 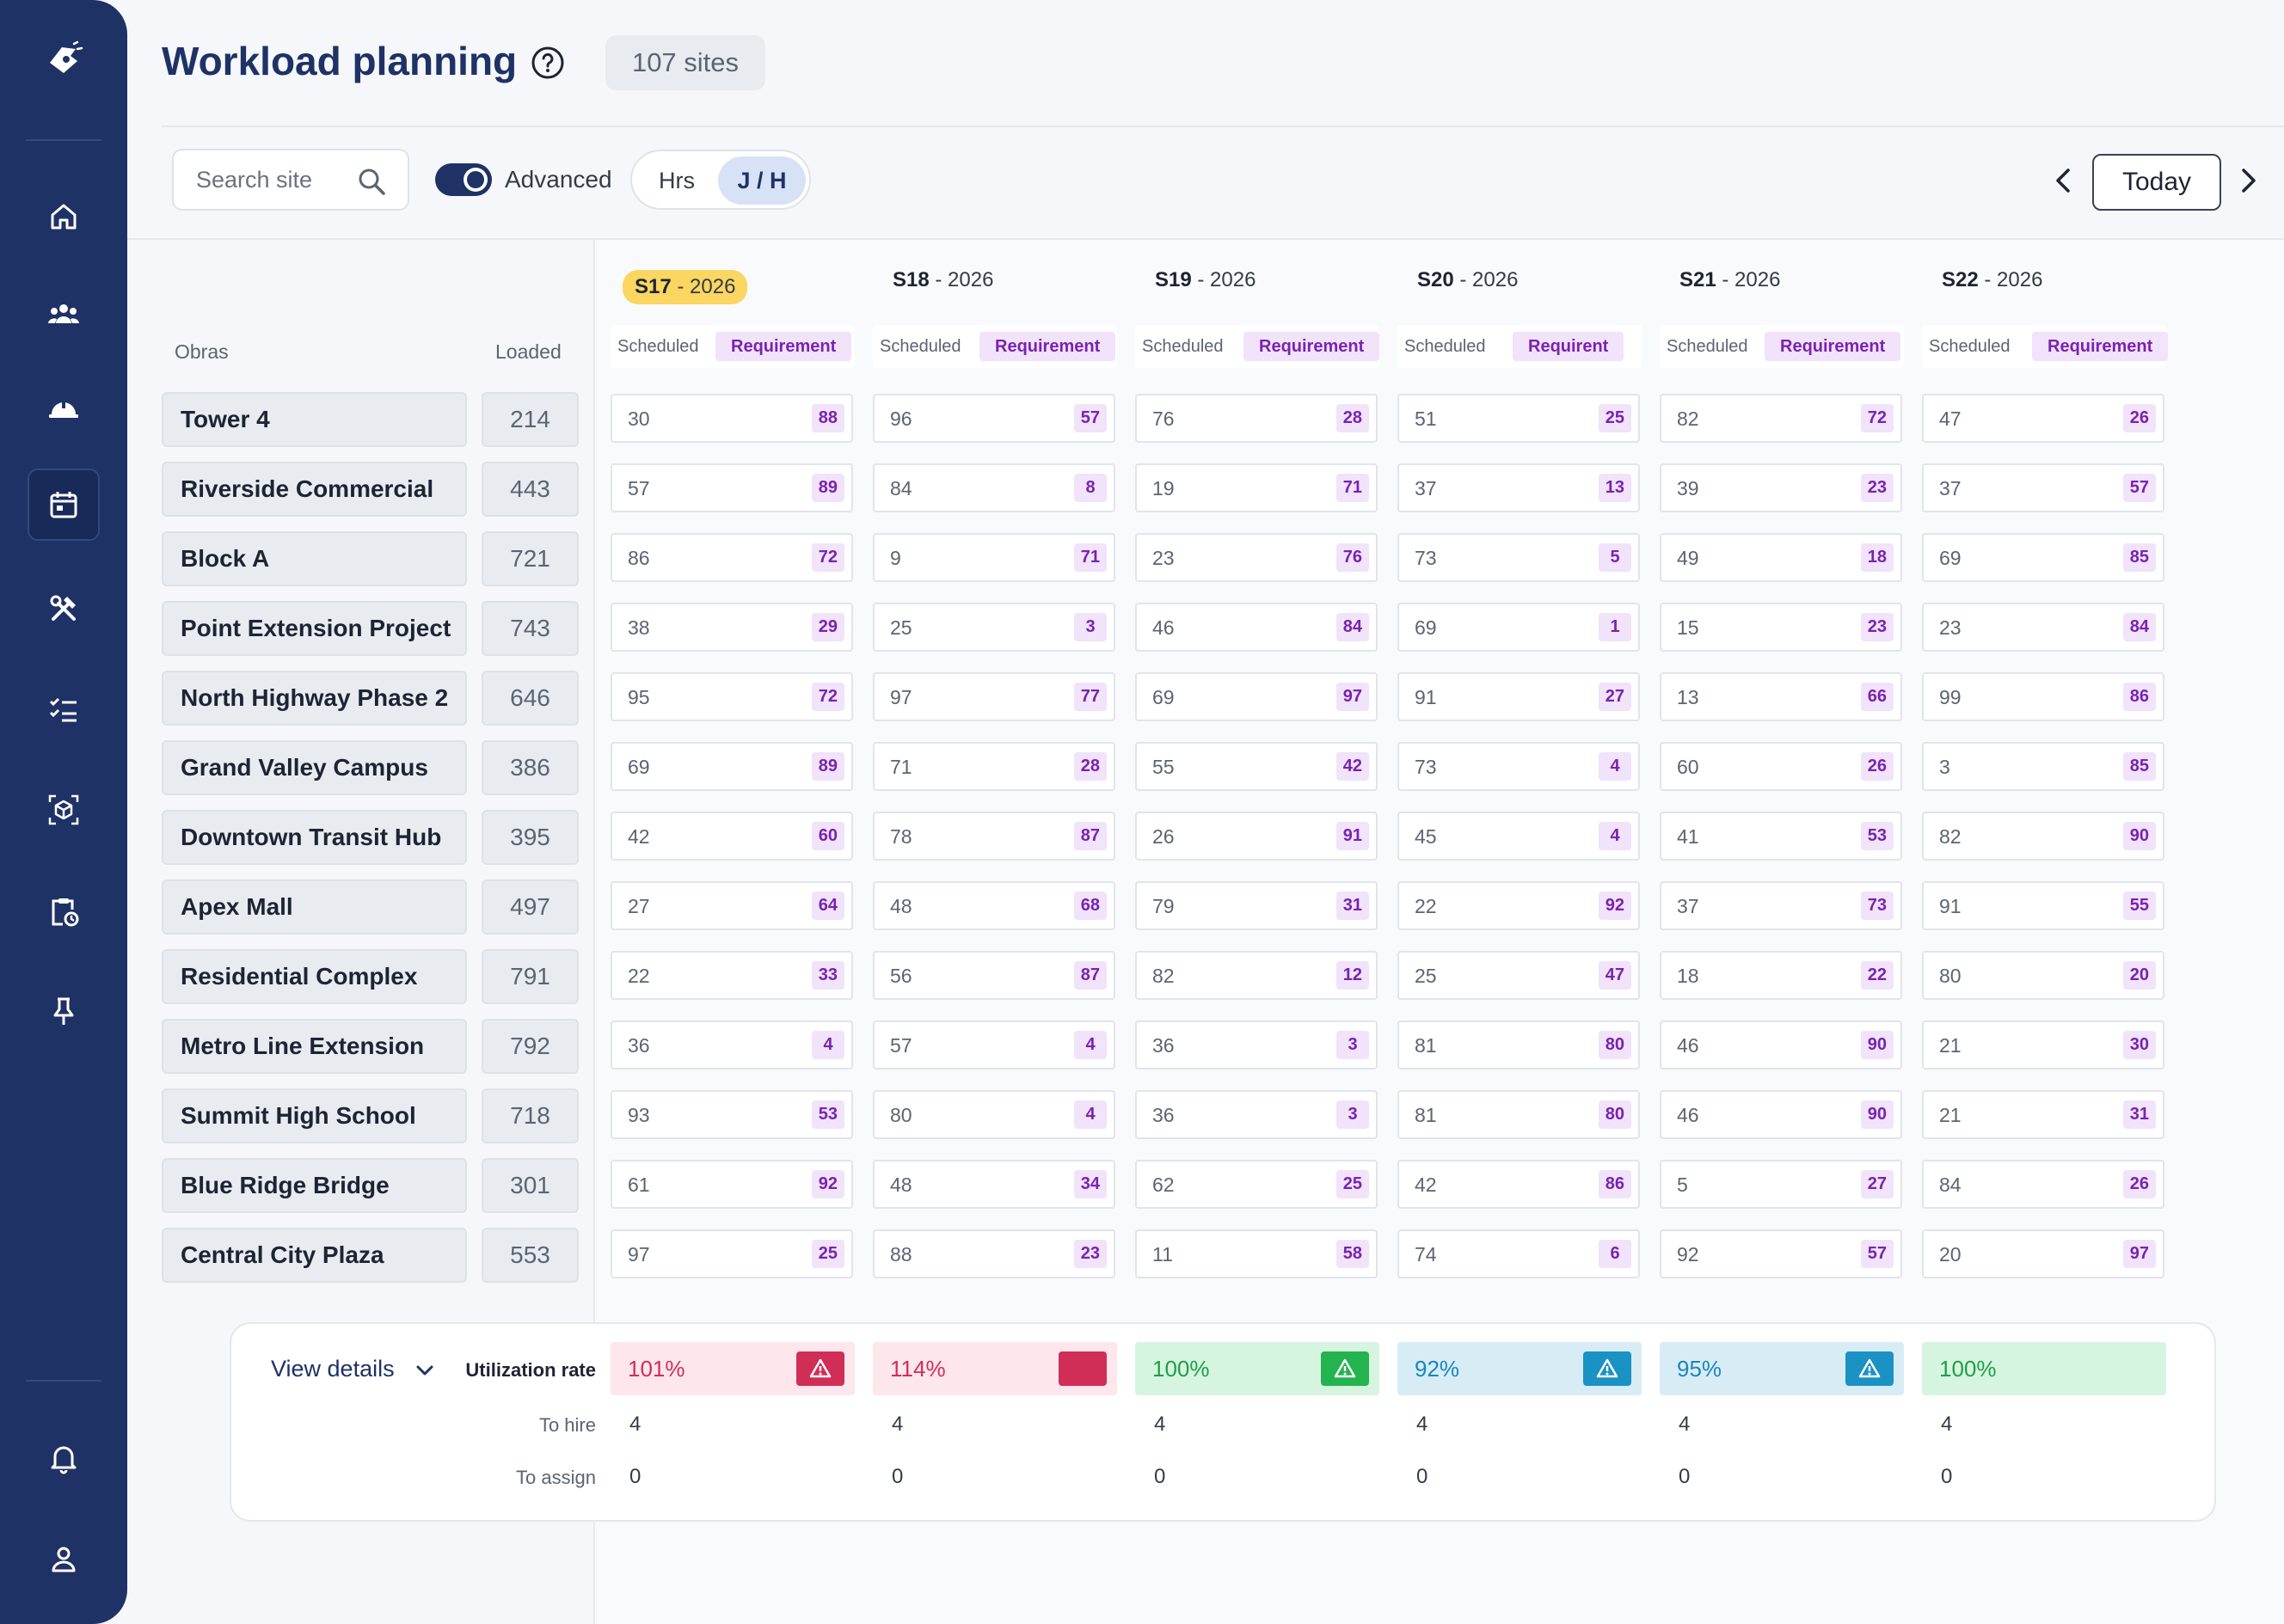 What do you see at coordinates (1256, 905) in the screenshot?
I see `workload-cell: 79 31` at bounding box center [1256, 905].